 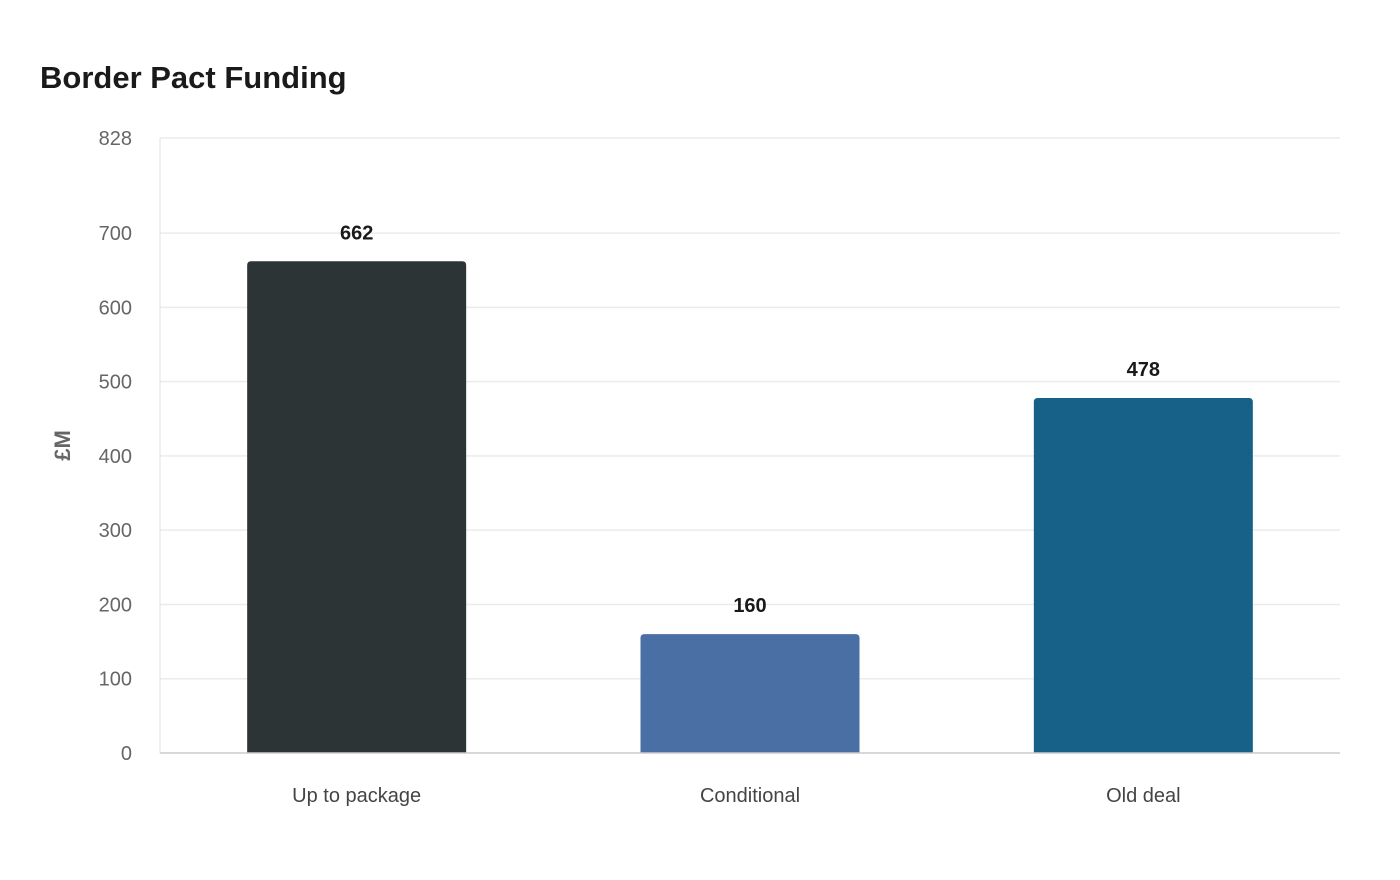 I want to click on y-tick-label: 500, so click(x=115, y=383).